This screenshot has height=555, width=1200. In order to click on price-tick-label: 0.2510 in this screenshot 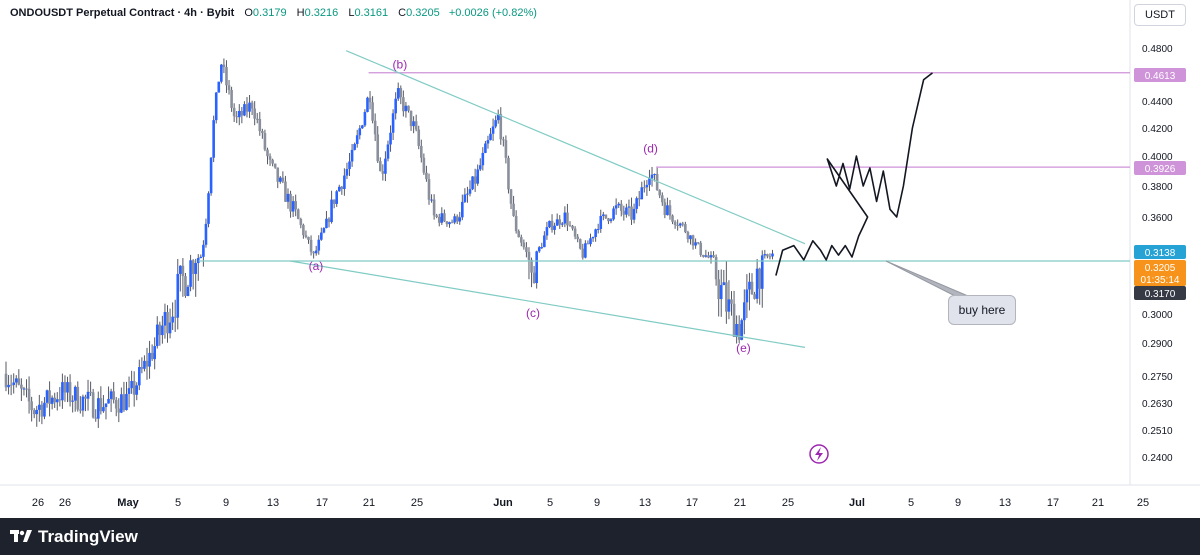, I will do `click(1157, 431)`.